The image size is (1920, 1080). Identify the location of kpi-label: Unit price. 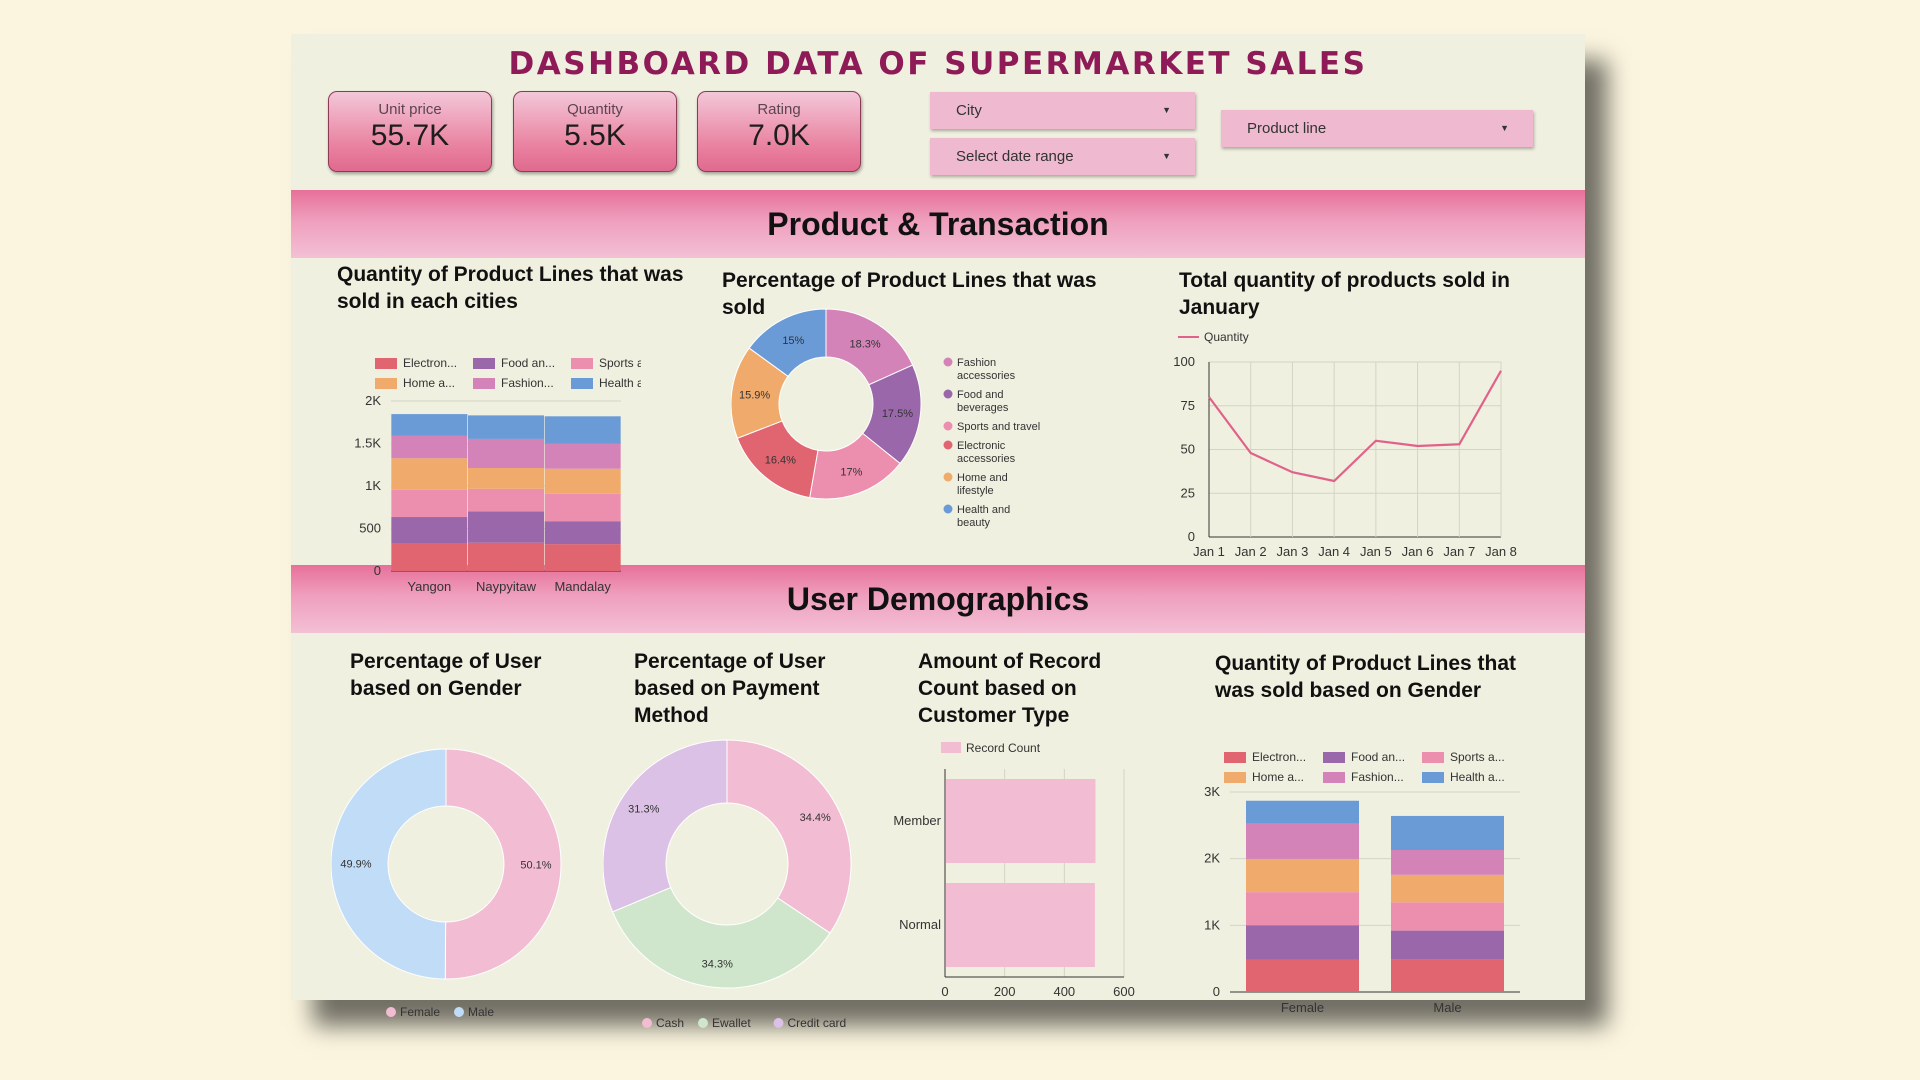
(410, 109).